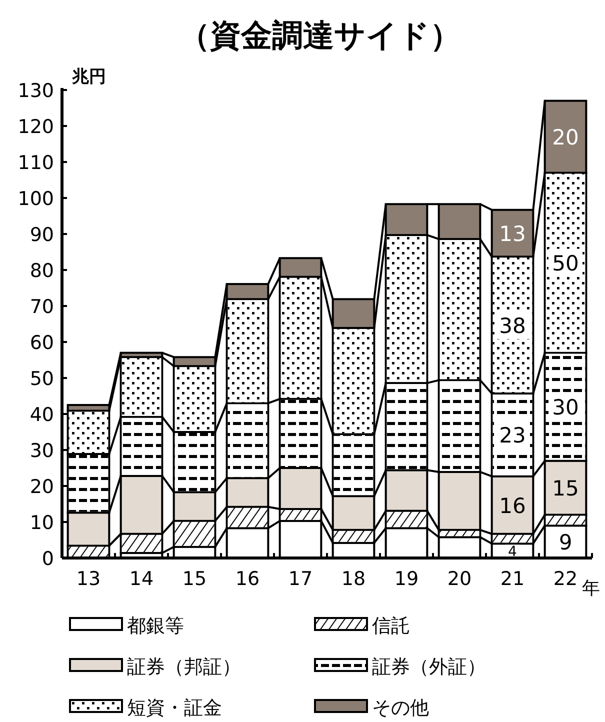 Image resolution: width=605 pixels, height=722 pixels. I want to click on x-tick-label: 17, so click(300, 579).